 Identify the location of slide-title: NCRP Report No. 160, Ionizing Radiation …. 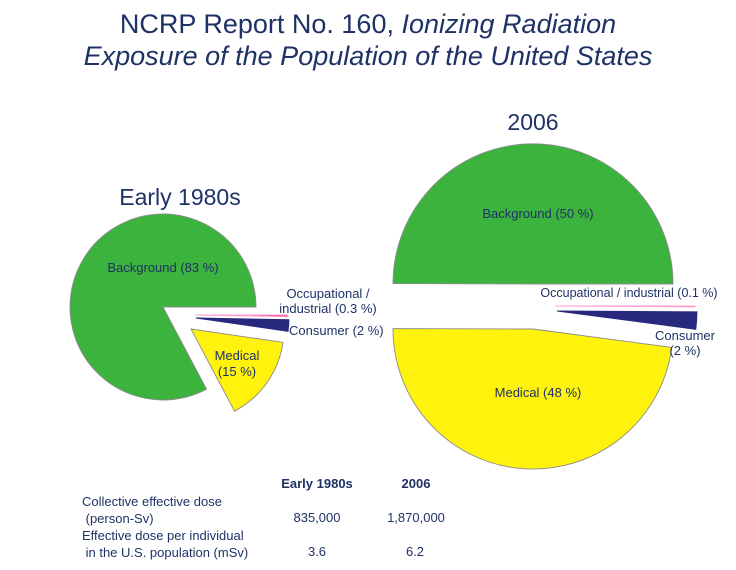
(368, 40).